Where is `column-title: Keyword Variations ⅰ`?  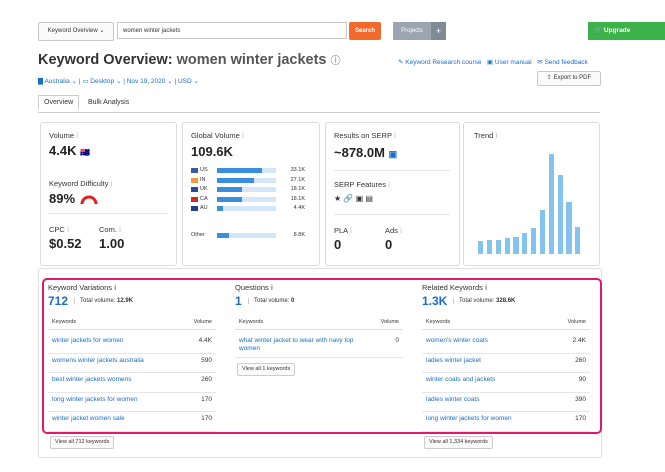 column-title: Keyword Variations ⅰ is located at coordinates (82, 287).